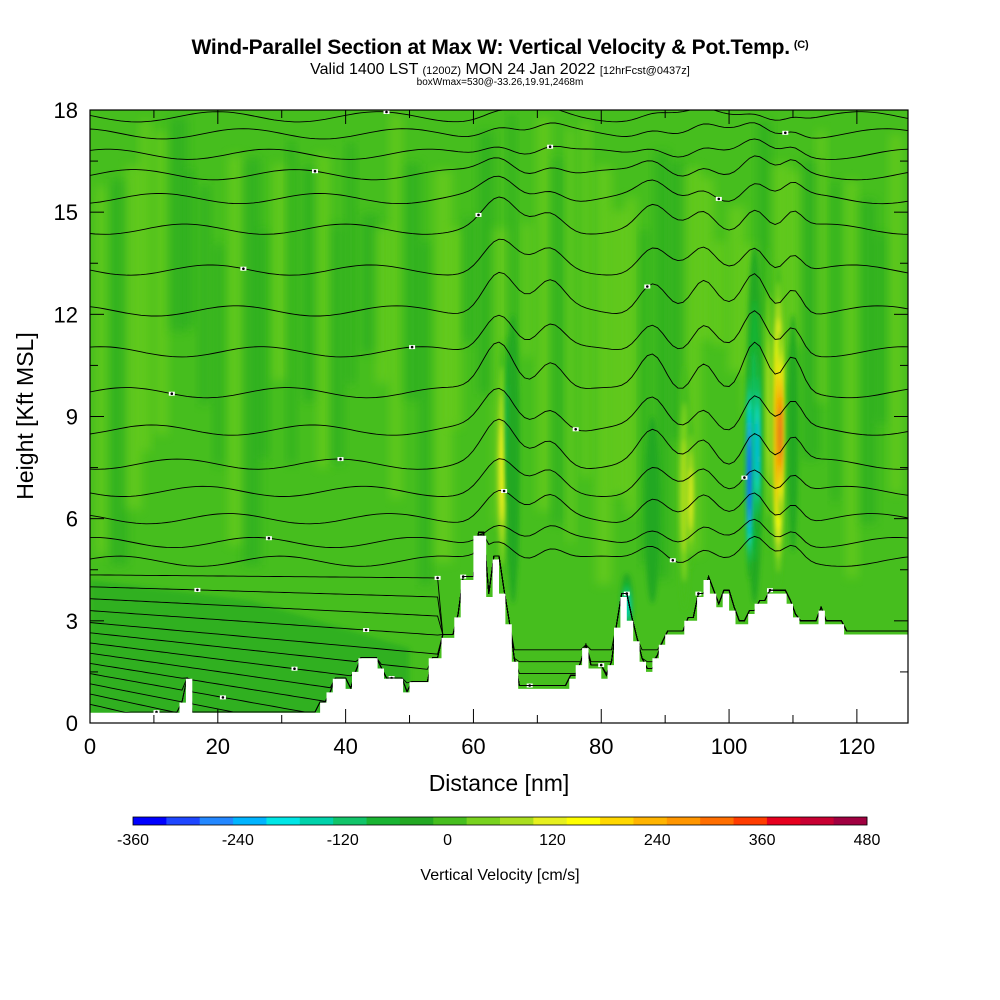  Describe the element at coordinates (644, 71) in the screenshot. I see `subtitle-forecast: [12hrFcst@0437z]` at that location.